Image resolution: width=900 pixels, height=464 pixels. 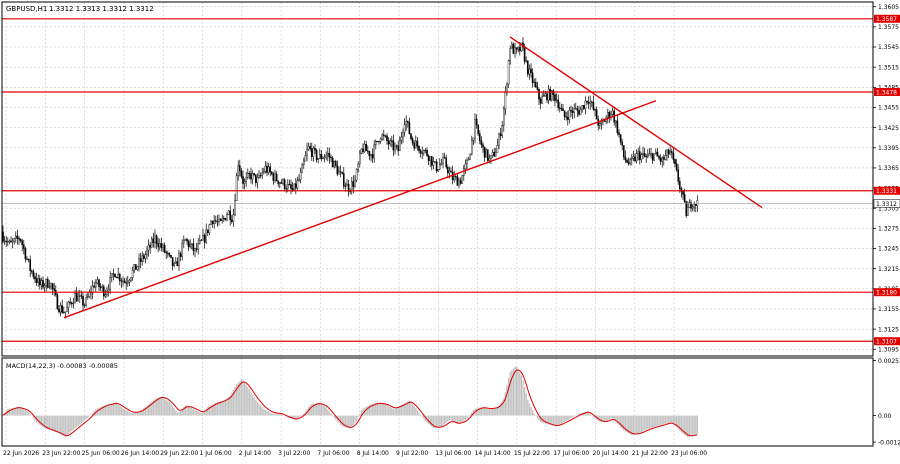 I want to click on level-label-box, so click(x=887, y=92).